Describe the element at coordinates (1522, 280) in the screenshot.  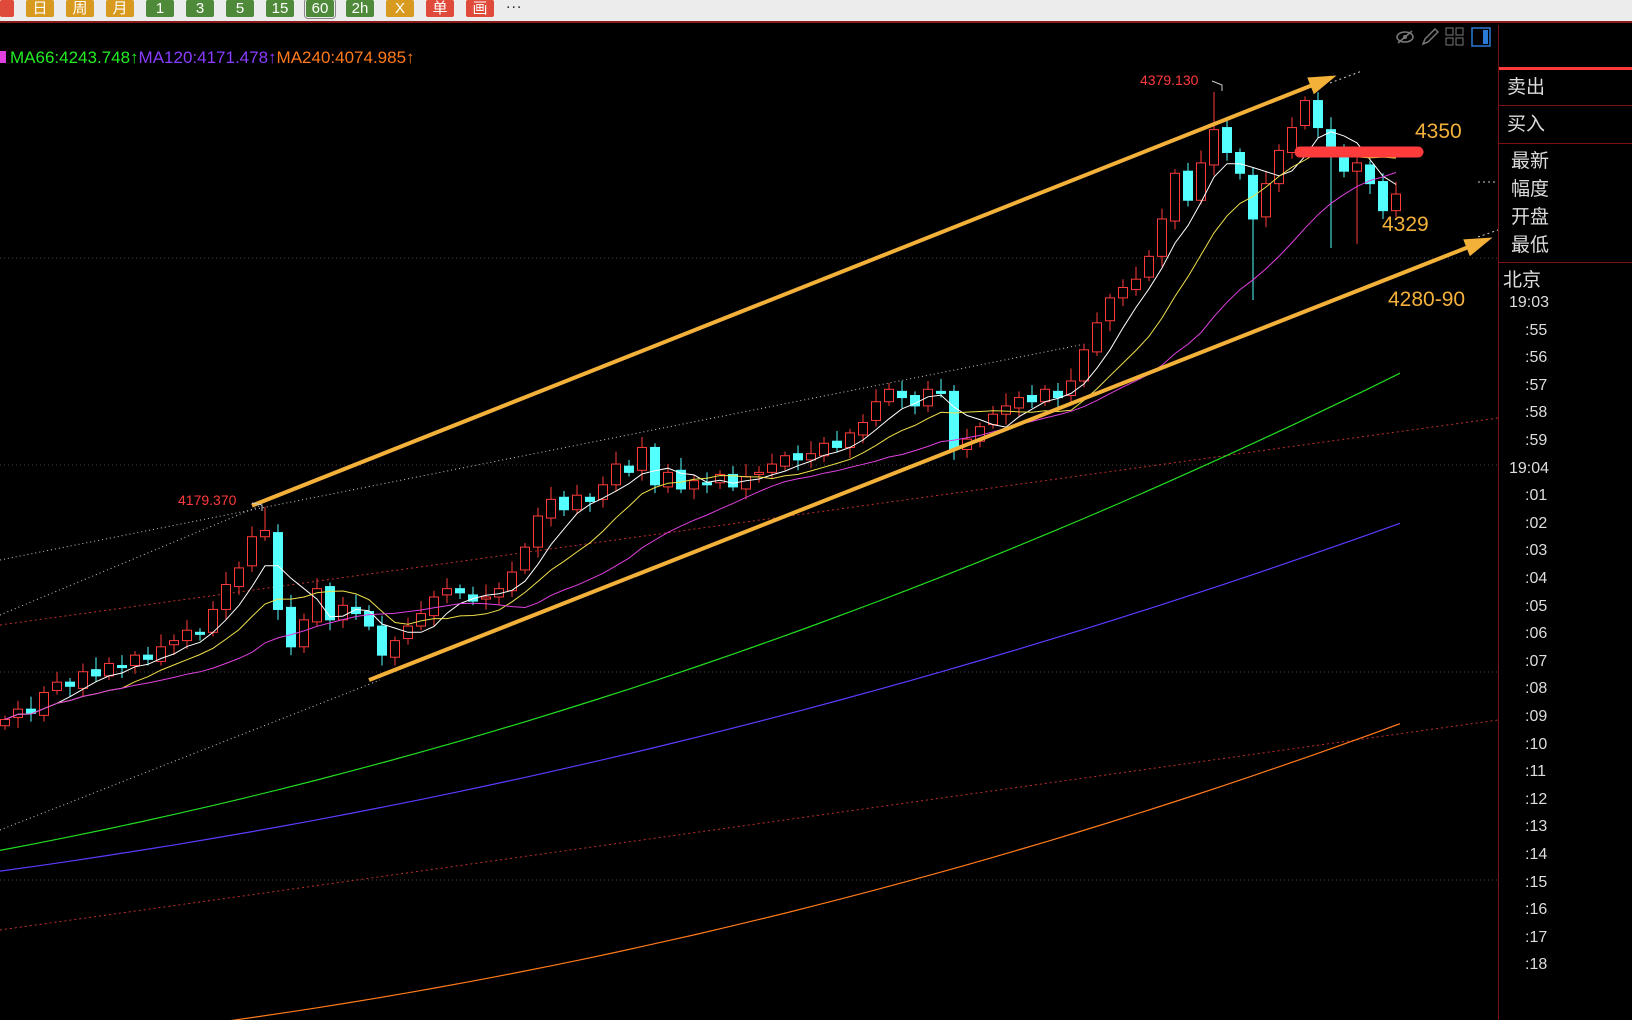
I see `timezone-label: 北京` at that location.